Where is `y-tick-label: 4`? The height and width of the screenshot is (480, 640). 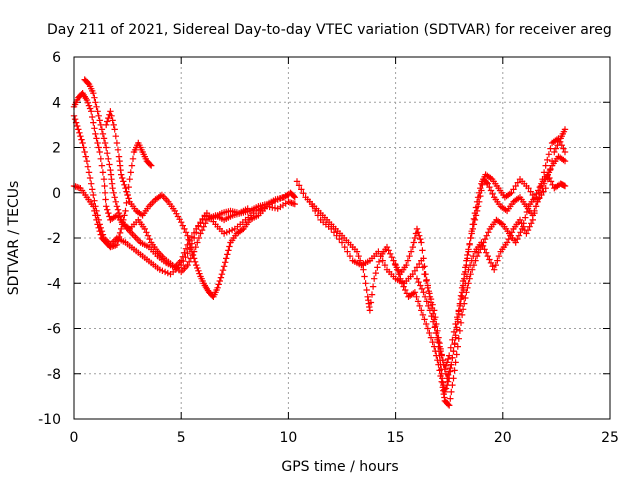
y-tick-label: 4 is located at coordinates (56, 103).